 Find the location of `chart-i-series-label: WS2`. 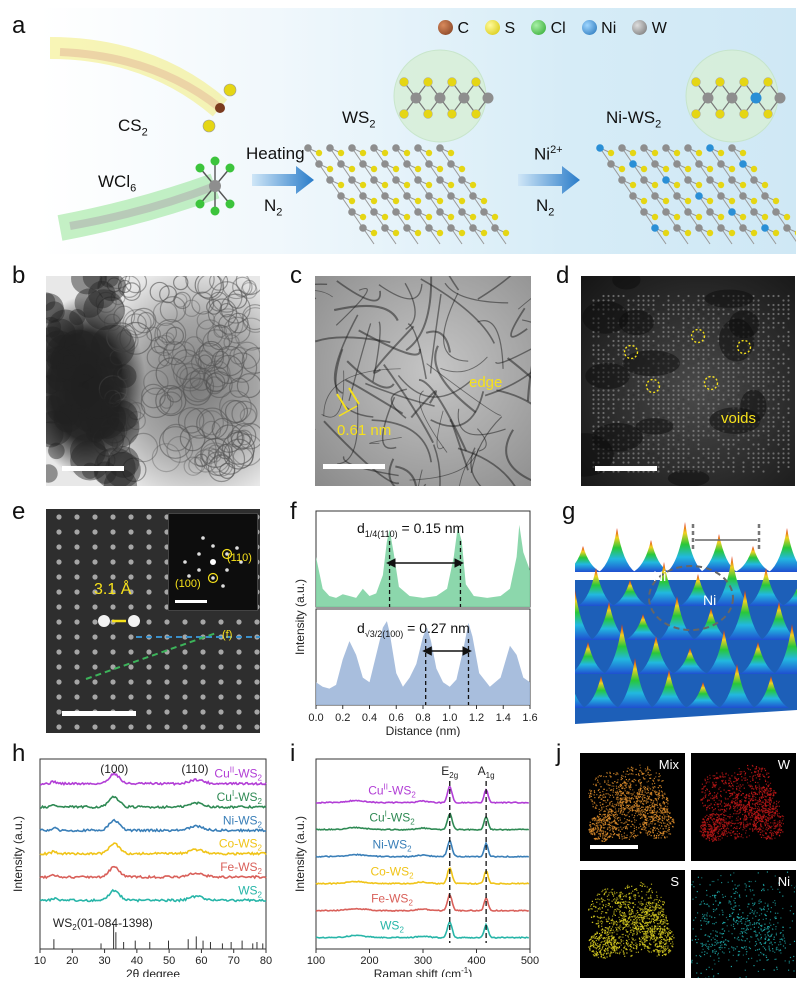

chart-i-series-label: WS2 is located at coordinates (392, 927).